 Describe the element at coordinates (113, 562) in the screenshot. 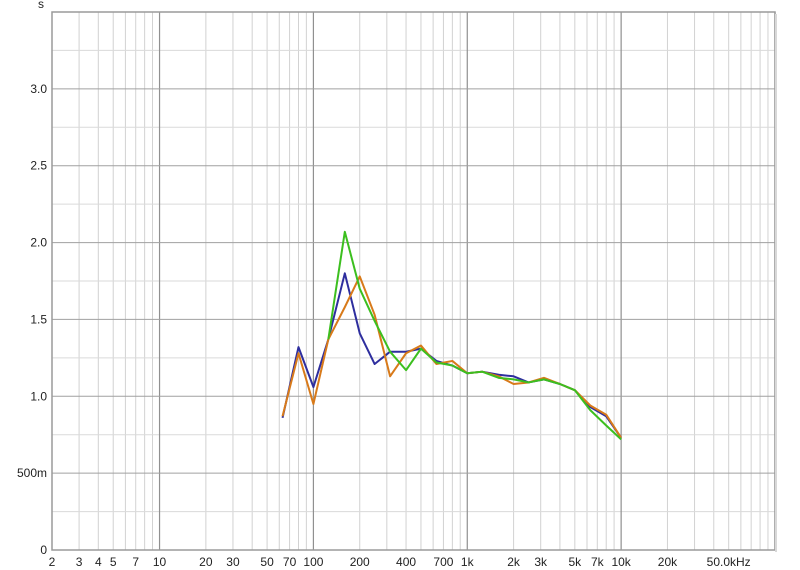

I see `x-tick-label: 5` at that location.